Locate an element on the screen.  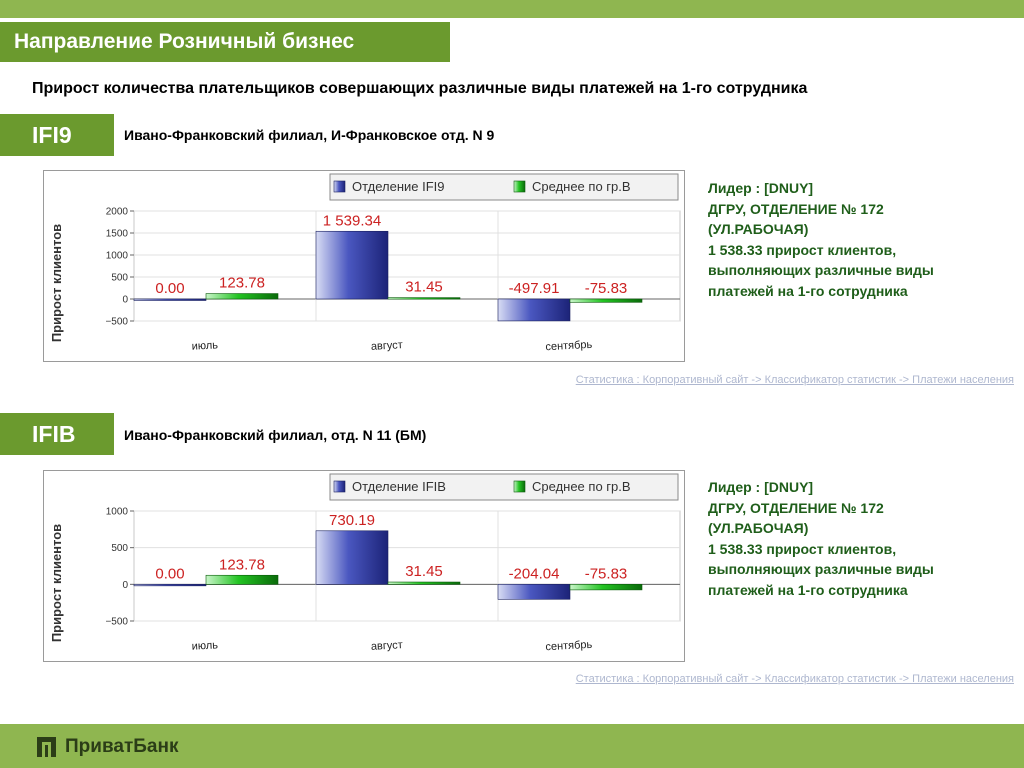
branch-code-badge: IFI9 is located at coordinates (57, 135).